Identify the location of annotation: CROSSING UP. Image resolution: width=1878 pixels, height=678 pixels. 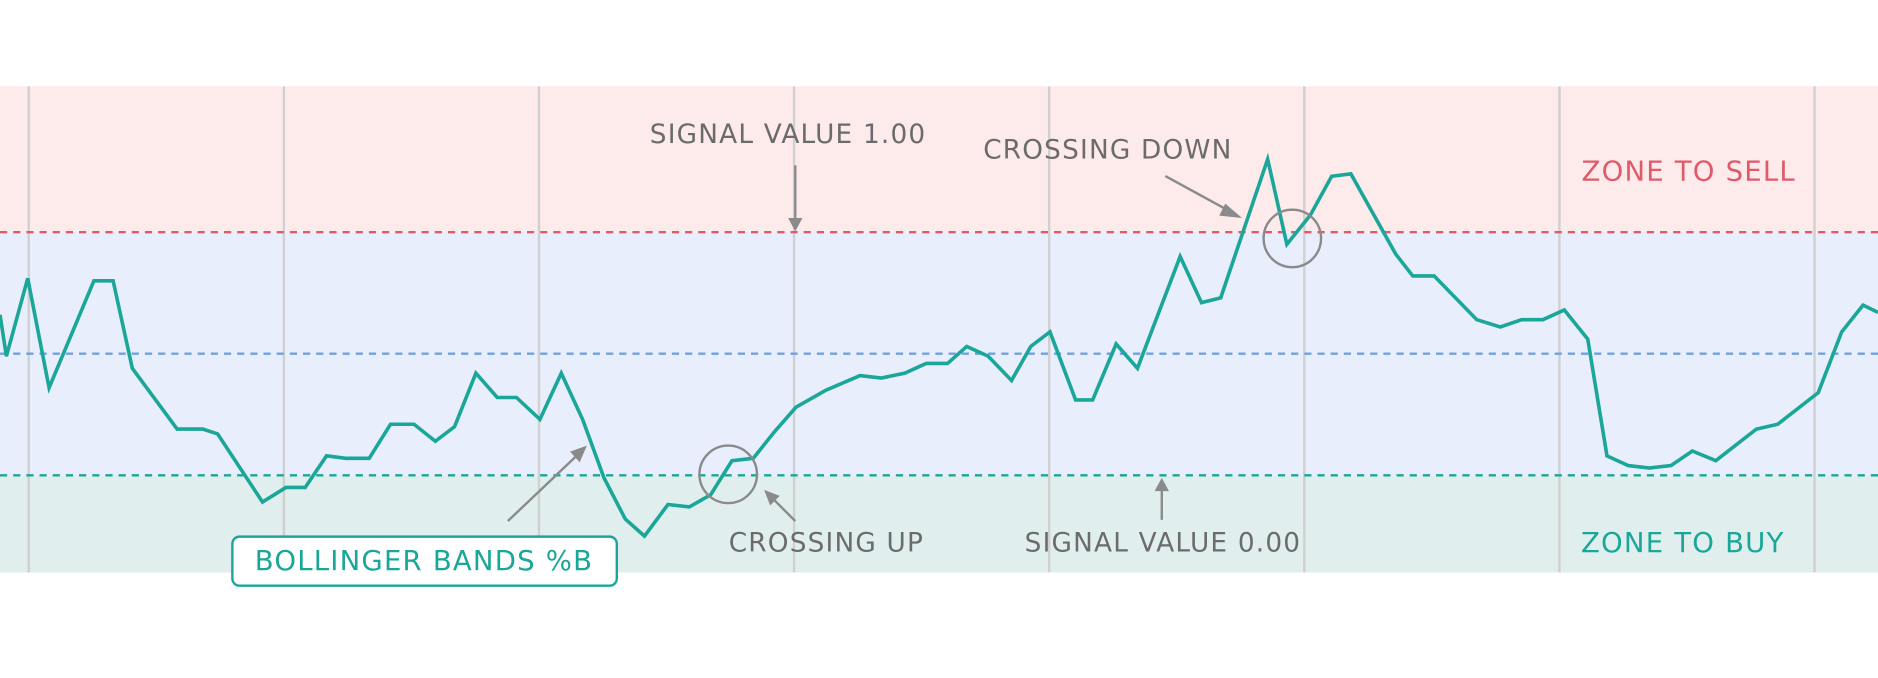
(826, 543).